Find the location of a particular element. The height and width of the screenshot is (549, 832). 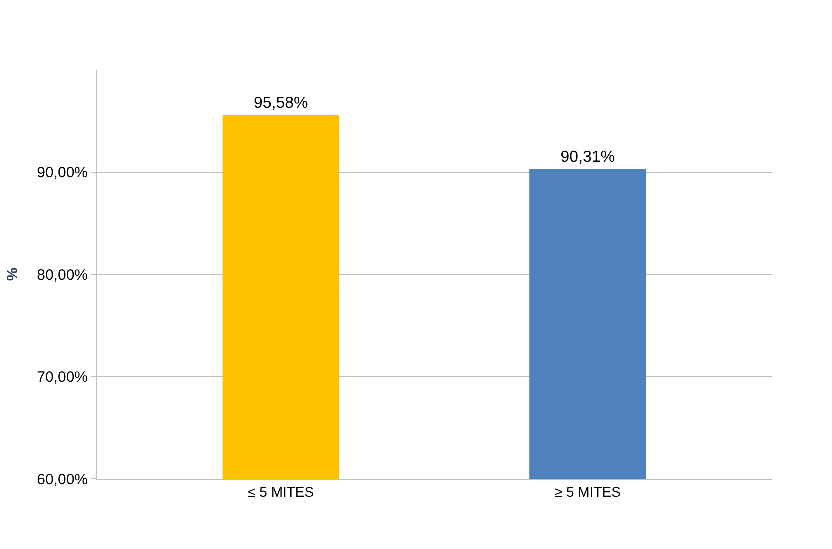

x-tick-label: ≥ 5 MITES is located at coordinates (587, 492).